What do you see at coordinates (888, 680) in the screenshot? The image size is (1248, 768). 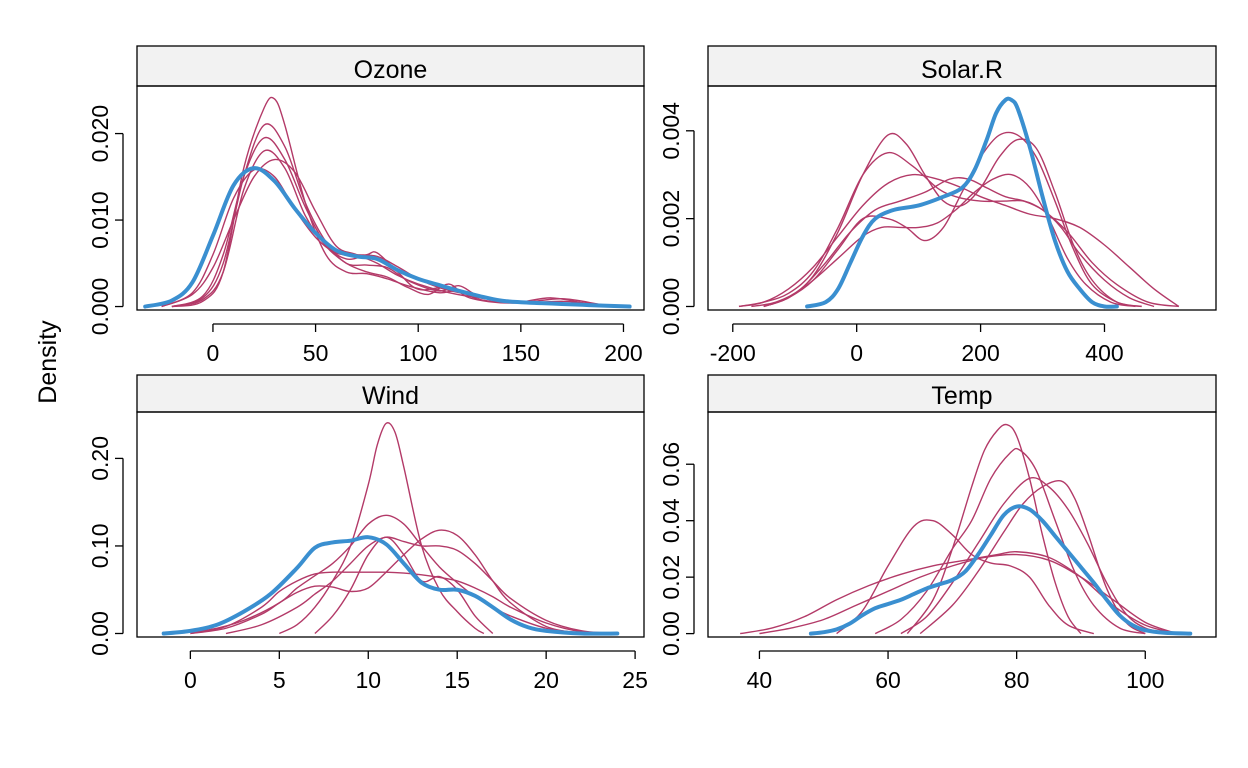 I see `x-tick-label: 60` at bounding box center [888, 680].